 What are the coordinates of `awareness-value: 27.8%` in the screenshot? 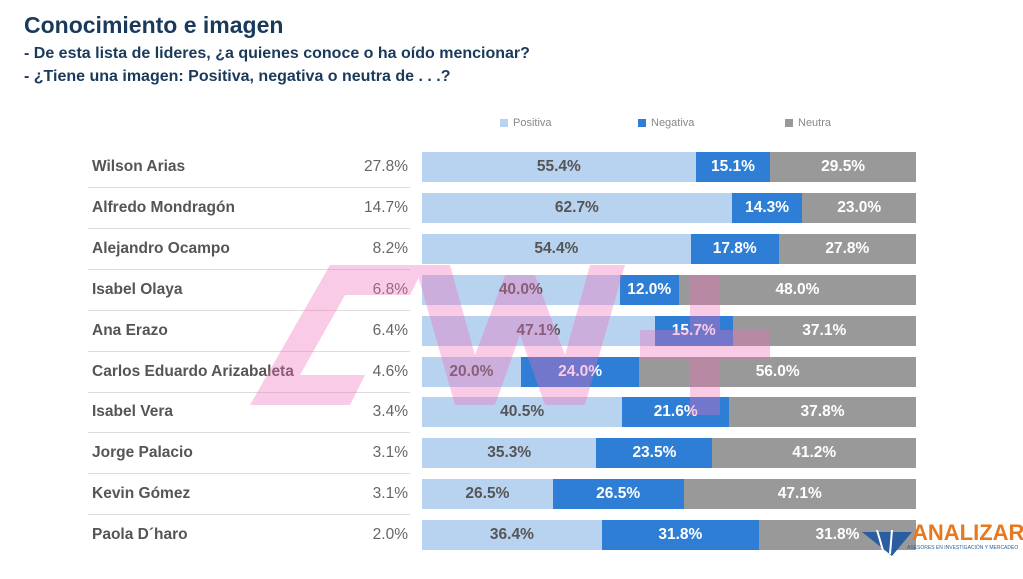 It's located at (386, 166).